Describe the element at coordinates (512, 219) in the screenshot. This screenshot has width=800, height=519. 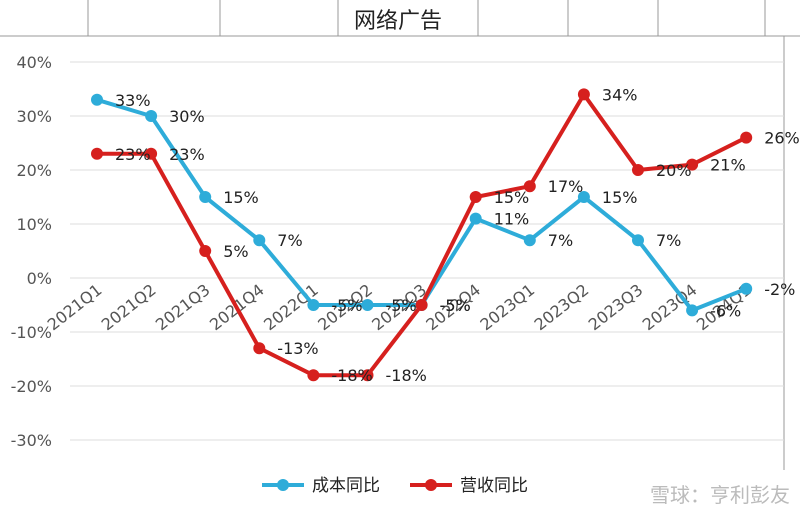
I see `data-label: 11%` at that location.